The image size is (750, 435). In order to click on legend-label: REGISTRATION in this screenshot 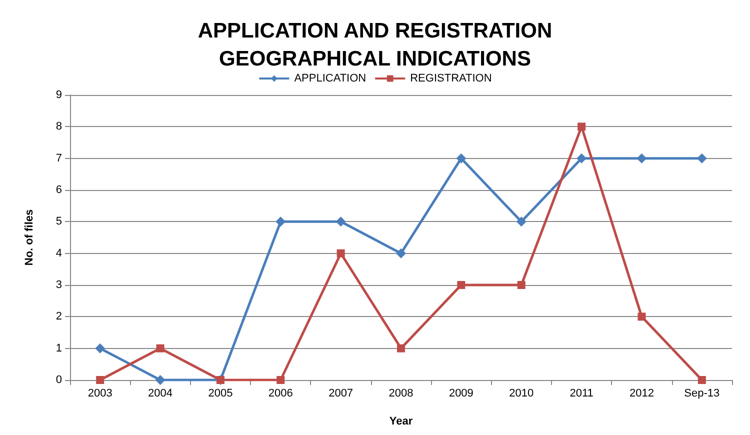, I will do `click(451, 78)`.